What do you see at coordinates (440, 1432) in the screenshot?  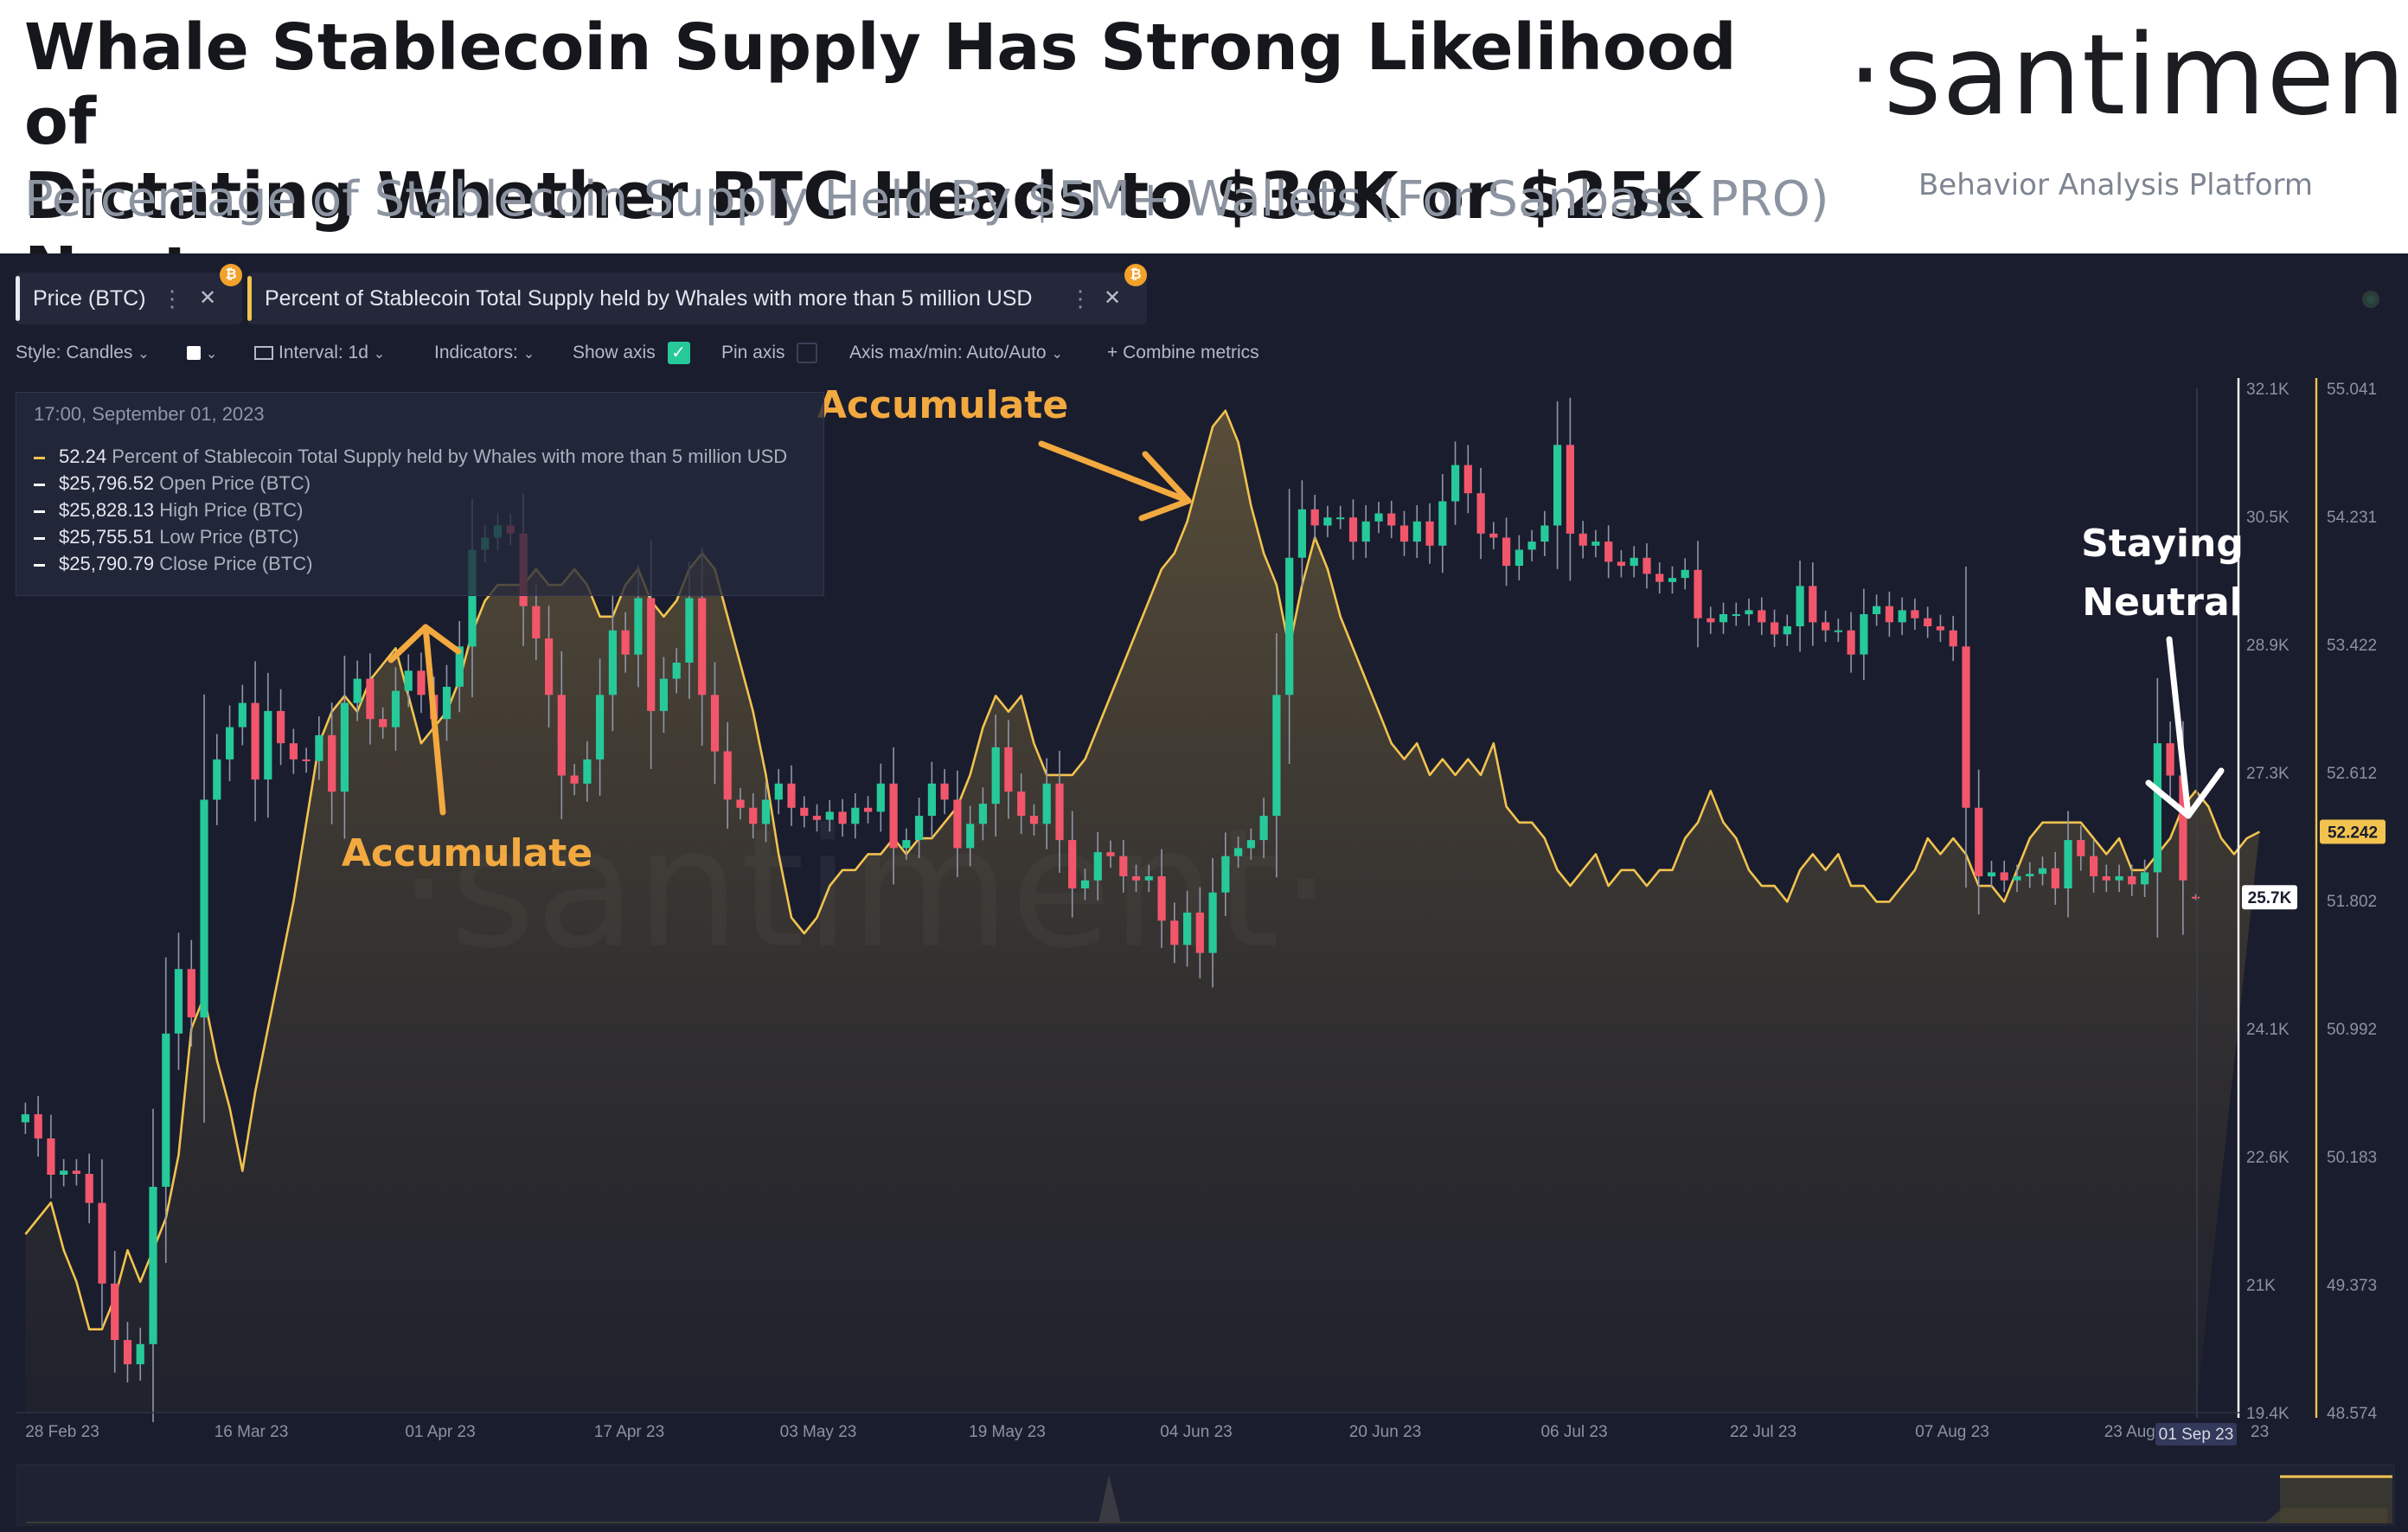 I see `x-tick-label: 01 Apr 23` at bounding box center [440, 1432].